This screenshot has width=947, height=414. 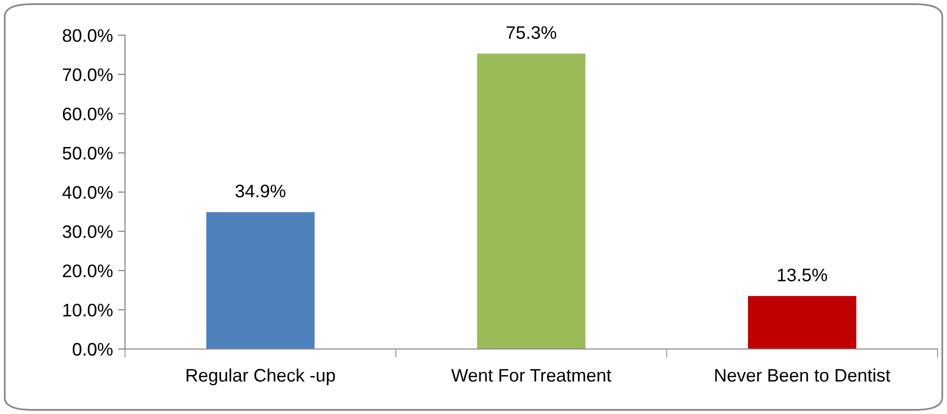 I want to click on data-label: 75.3%, so click(x=531, y=32).